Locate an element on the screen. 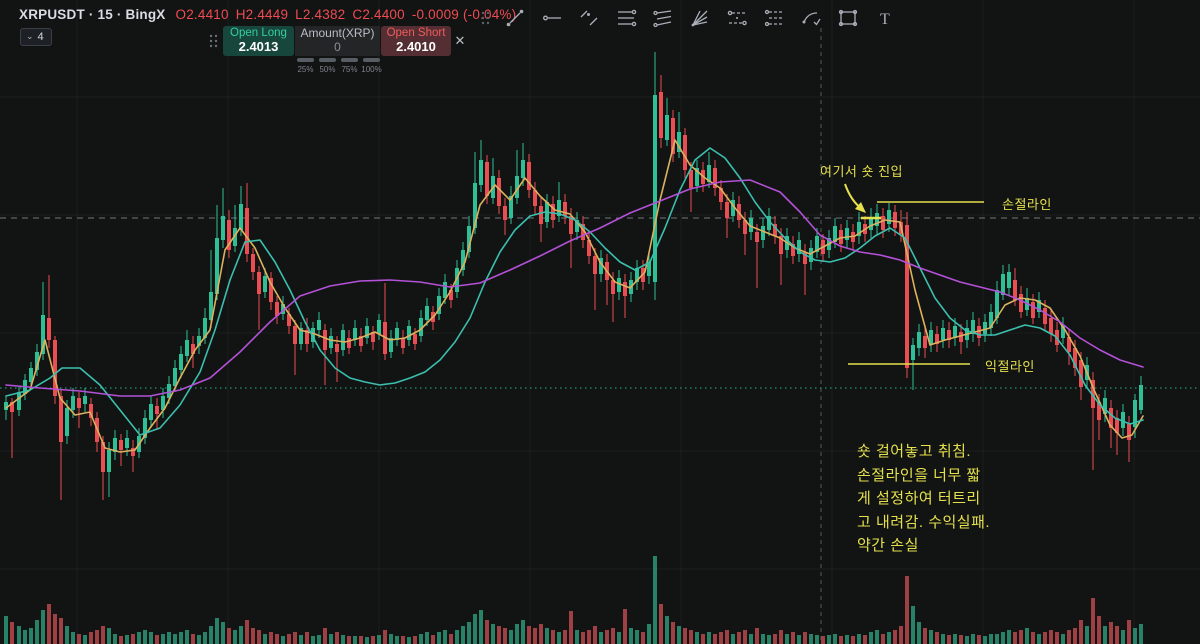 This screenshot has width=1200, height=644. open-short-price: 2.4010 is located at coordinates (416, 47).